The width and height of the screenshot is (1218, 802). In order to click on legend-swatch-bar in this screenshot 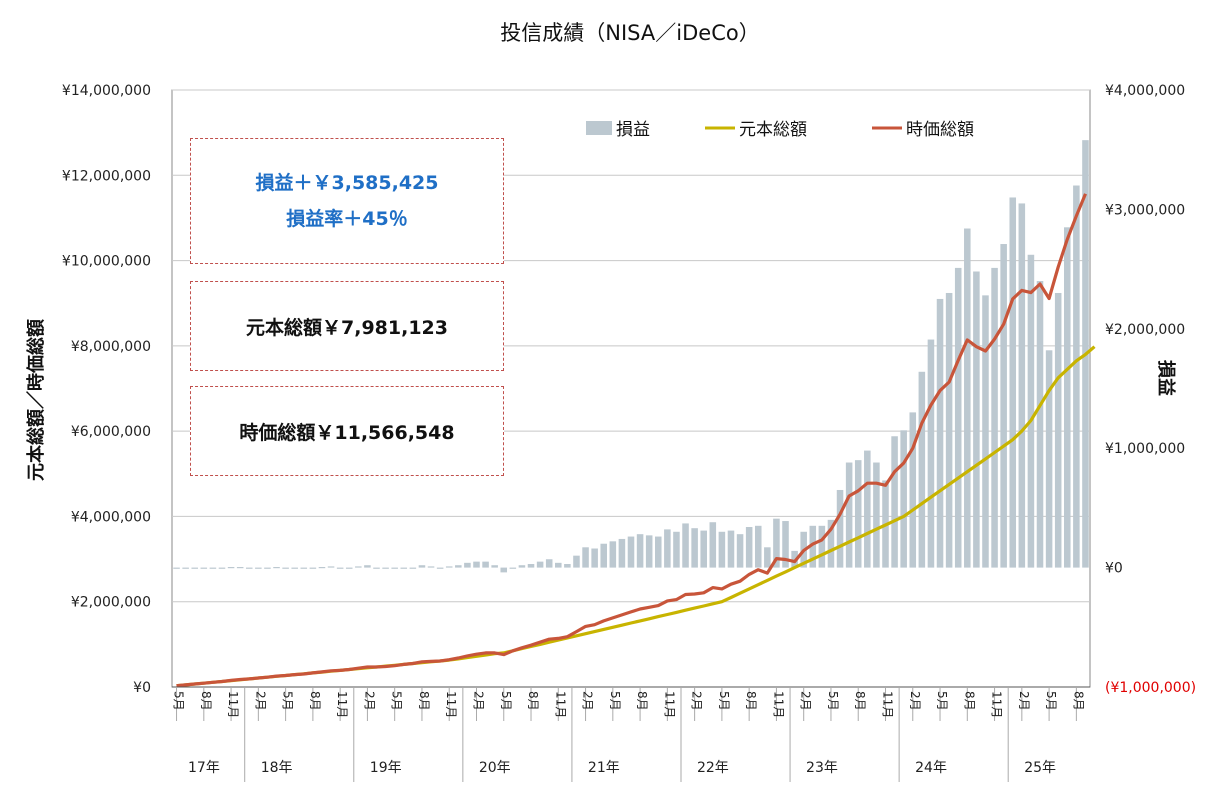, I will do `click(599, 128)`.